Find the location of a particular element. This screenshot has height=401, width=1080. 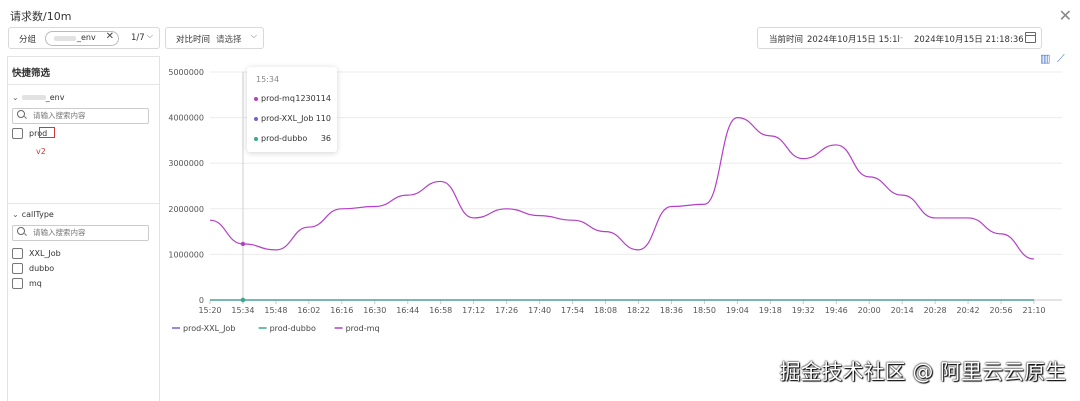

bar-chart-icon: ▥ is located at coordinates (1045, 58).